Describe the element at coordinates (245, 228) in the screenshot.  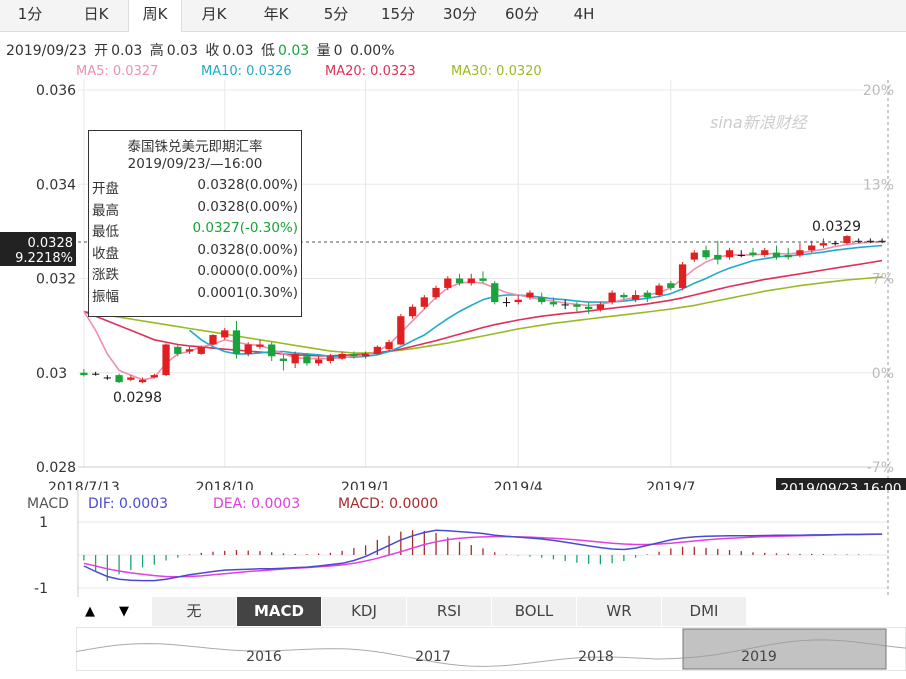
I see `tooltip-value: 0.0327(-0.30%)` at that location.